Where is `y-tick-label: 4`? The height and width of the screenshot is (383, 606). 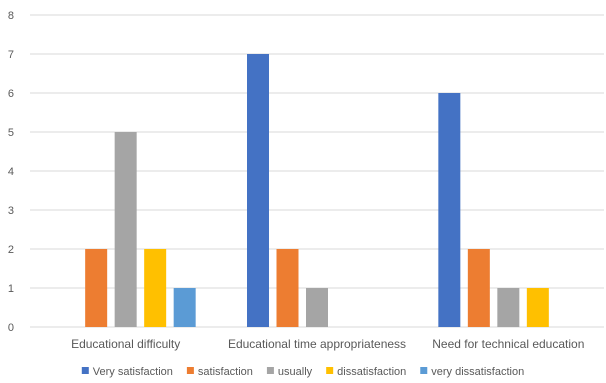 y-tick-label: 4 is located at coordinates (11, 172).